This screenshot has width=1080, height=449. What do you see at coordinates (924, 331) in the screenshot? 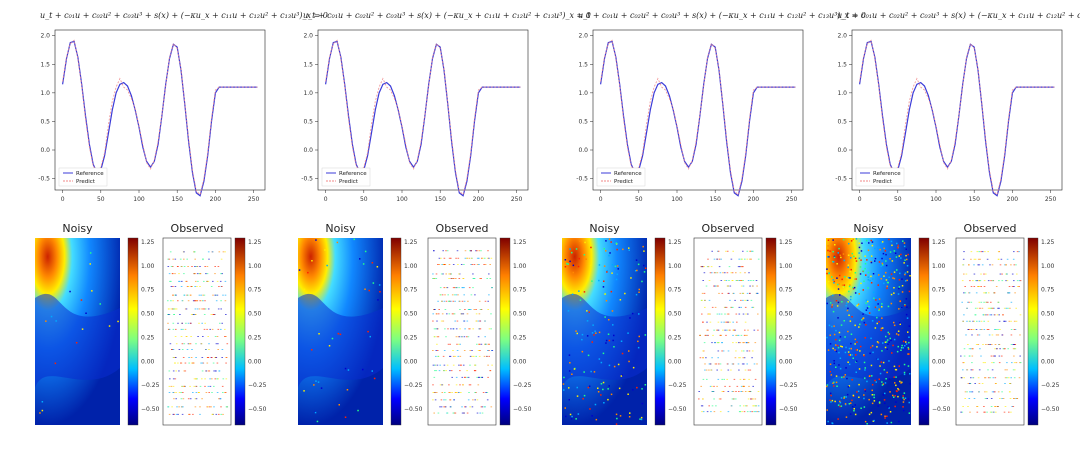
I see `colorbar` at bounding box center [924, 331].